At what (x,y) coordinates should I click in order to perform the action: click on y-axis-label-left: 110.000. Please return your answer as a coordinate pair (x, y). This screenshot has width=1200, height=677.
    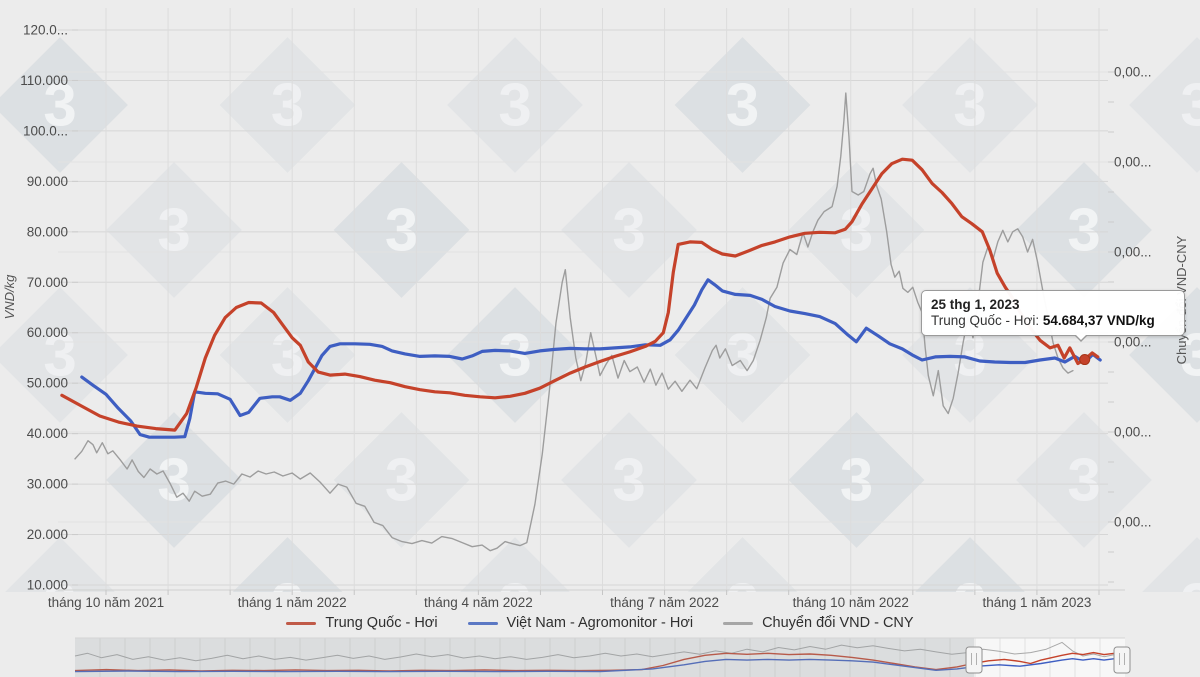
    Looking at the image, I should click on (44, 80).